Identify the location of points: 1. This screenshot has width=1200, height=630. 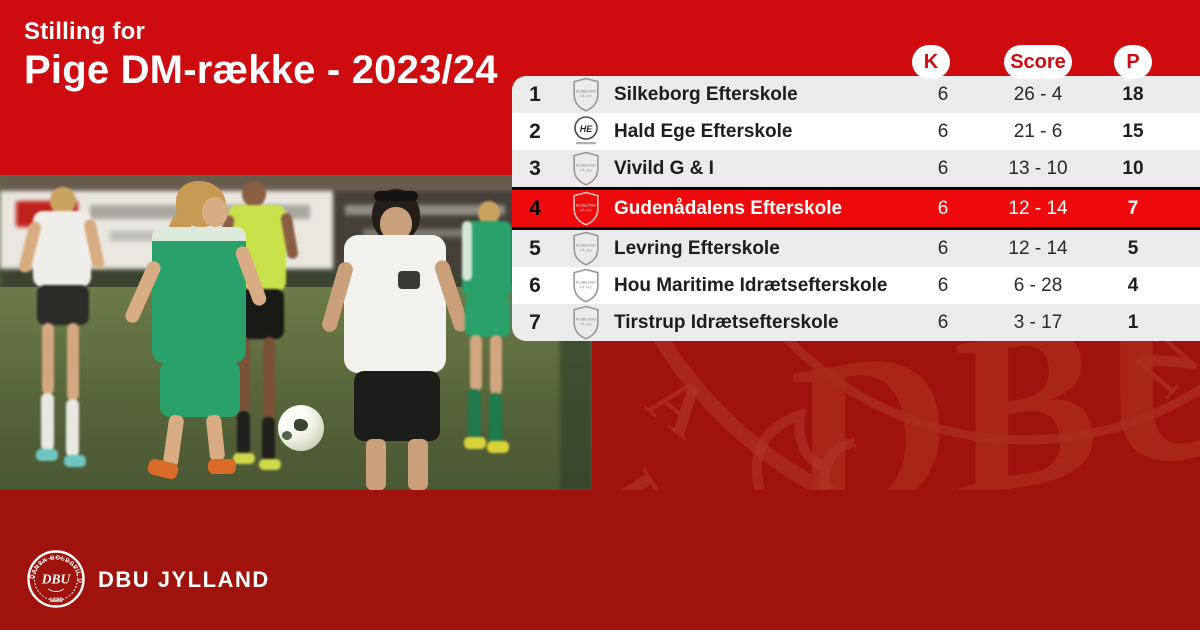
(1133, 322).